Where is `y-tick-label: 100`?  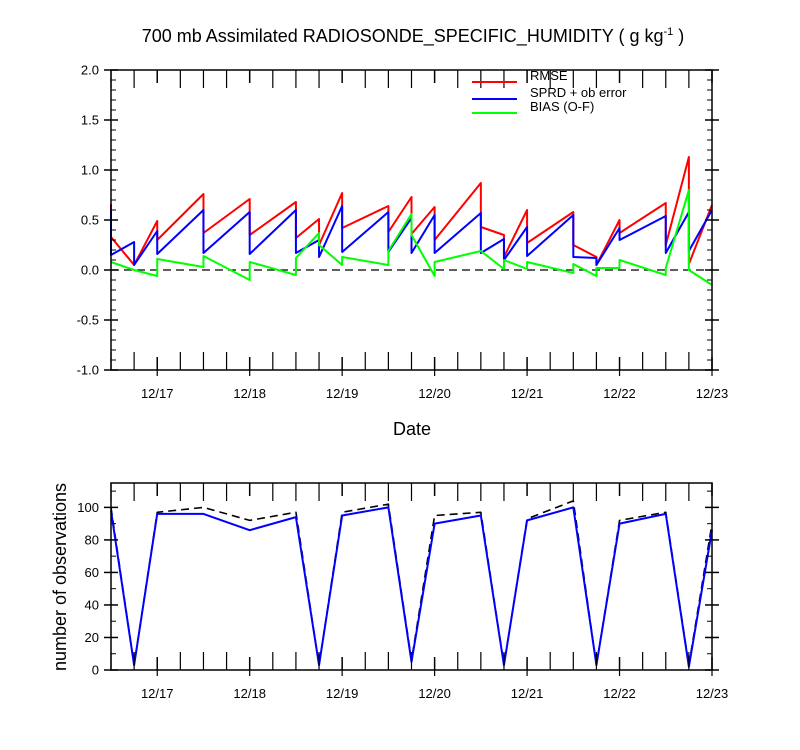
y-tick-label: 100 is located at coordinates (88, 507).